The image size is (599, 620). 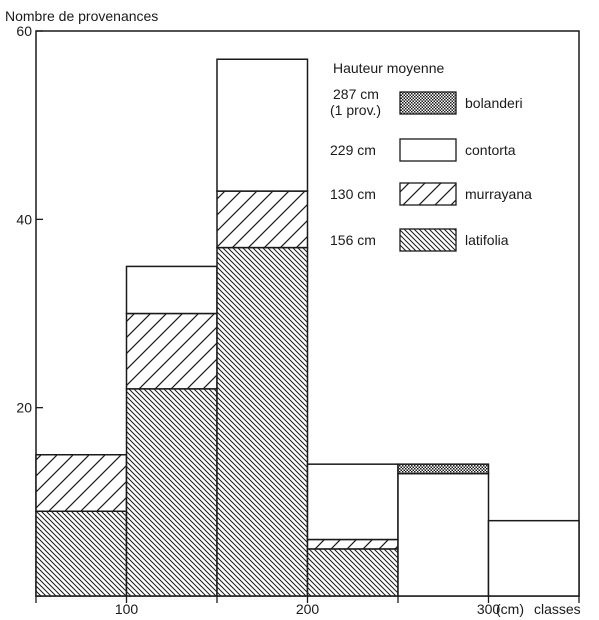 What do you see at coordinates (510, 609) in the screenshot?
I see `x-axis-unit: (cm)` at bounding box center [510, 609].